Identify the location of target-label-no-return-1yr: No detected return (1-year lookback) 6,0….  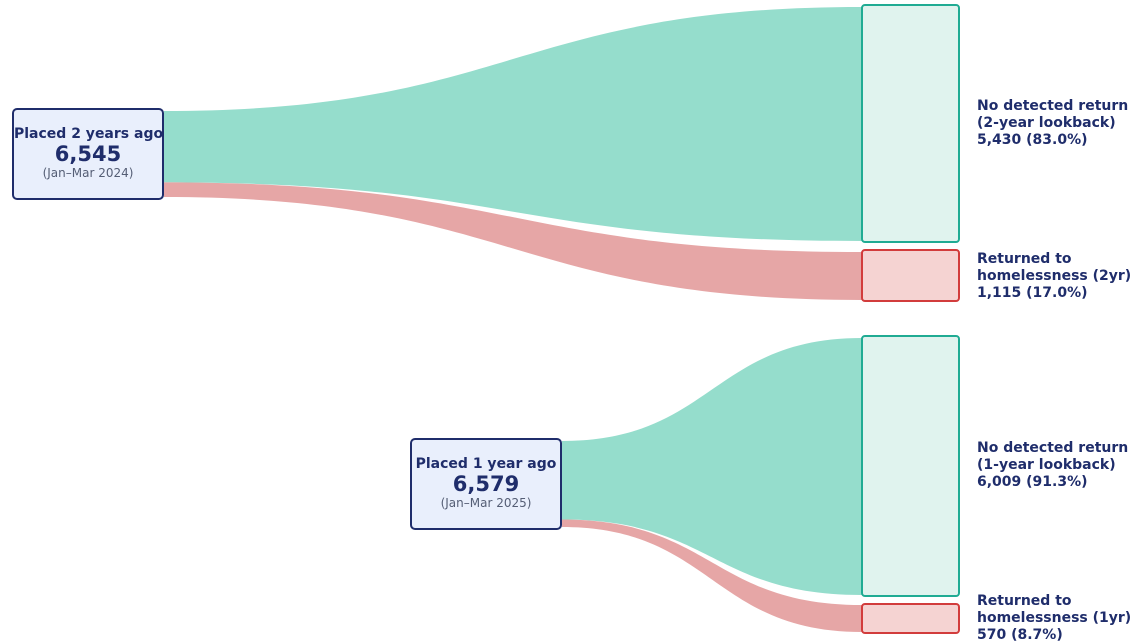
(1052, 465).